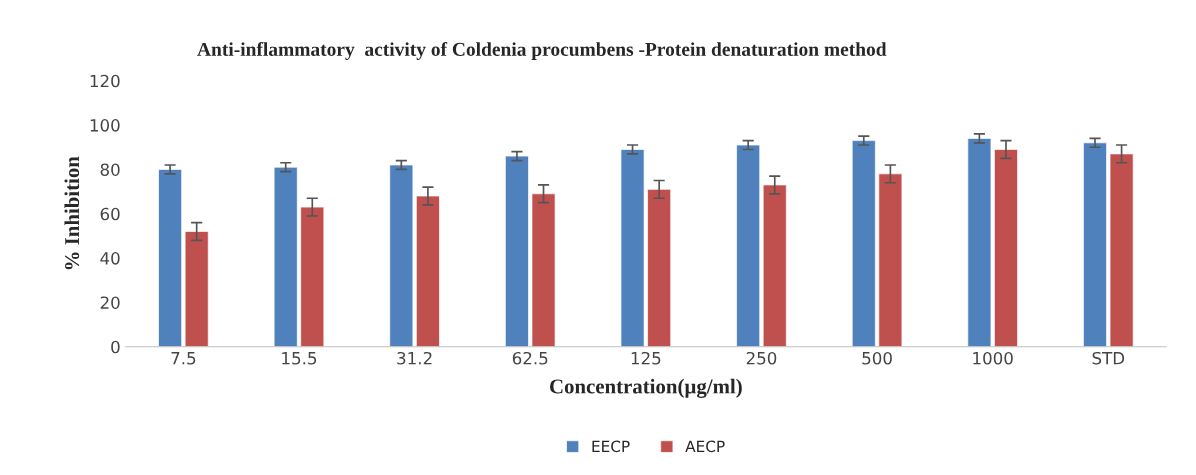 Image resolution: width=1196 pixels, height=475 pixels. What do you see at coordinates (105, 125) in the screenshot?
I see `y-tick-label: 100` at bounding box center [105, 125].